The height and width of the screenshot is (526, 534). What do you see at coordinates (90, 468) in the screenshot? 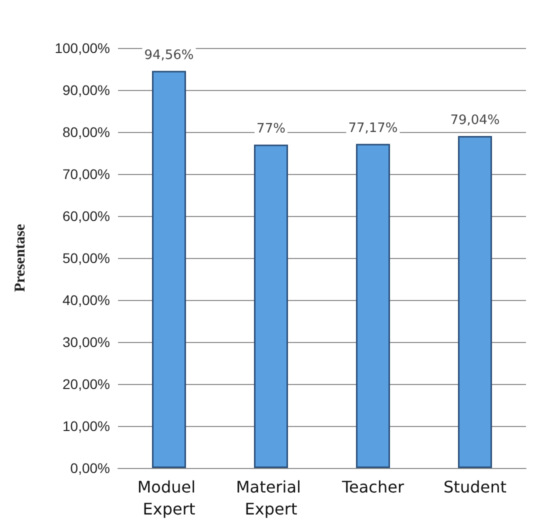
I see `y-tick-label: 0,00%` at bounding box center [90, 468].